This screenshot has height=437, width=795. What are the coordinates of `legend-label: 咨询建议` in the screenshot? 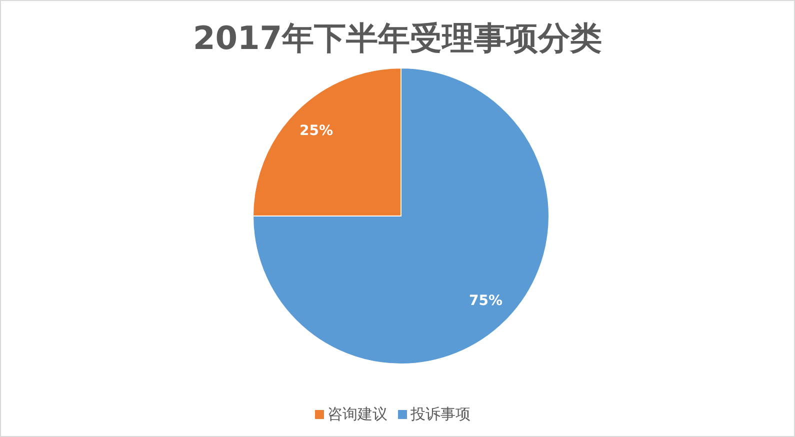 It's located at (358, 414).